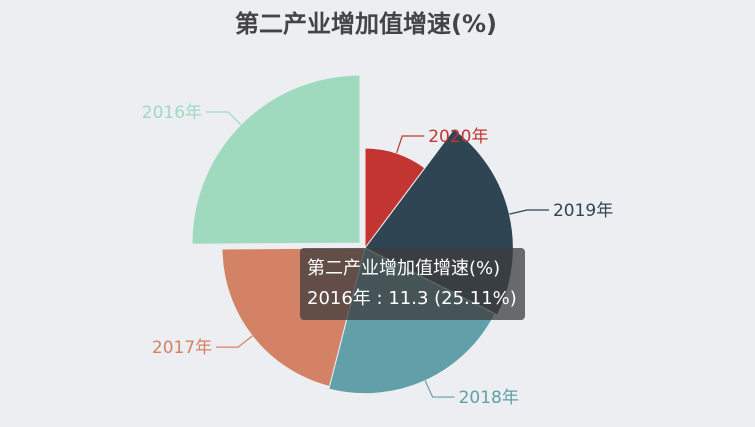 This screenshot has width=755, height=427. What do you see at coordinates (410, 144) in the screenshot?
I see `leader-line-2020` at bounding box center [410, 144].